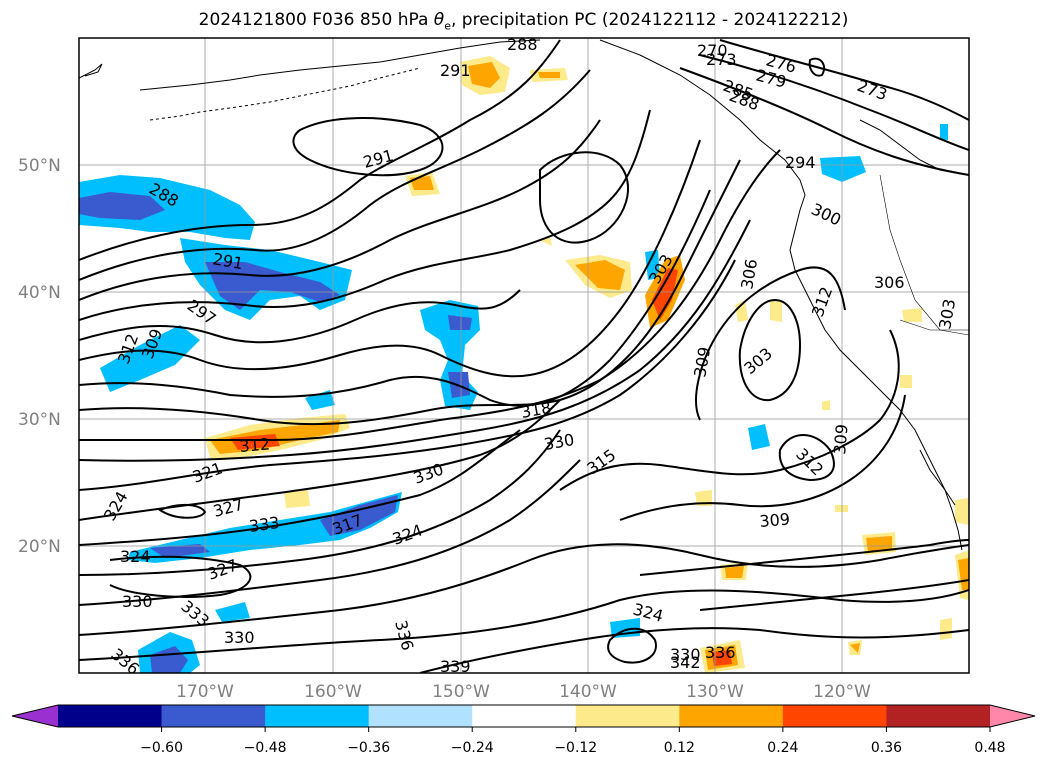  I want to click on precip-blob-west-mid, so click(150, 358).